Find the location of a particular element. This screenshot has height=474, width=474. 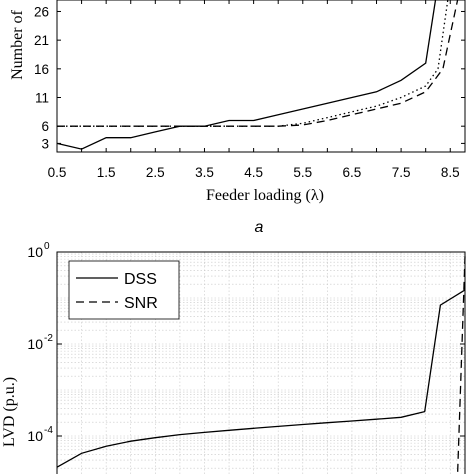

panel-b-y-tick-exponent: -4 is located at coordinates (48, 430).